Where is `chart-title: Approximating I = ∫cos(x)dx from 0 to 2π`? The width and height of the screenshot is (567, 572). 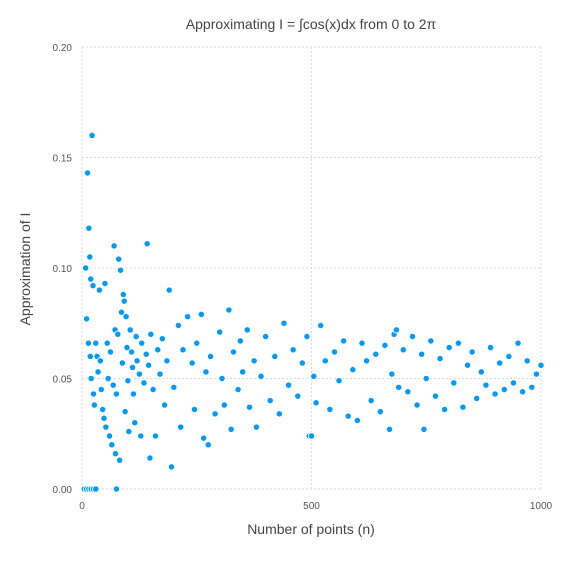 chart-title: Approximating I = ∫cos(x)dx from 0 to 2π is located at coordinates (311, 24).